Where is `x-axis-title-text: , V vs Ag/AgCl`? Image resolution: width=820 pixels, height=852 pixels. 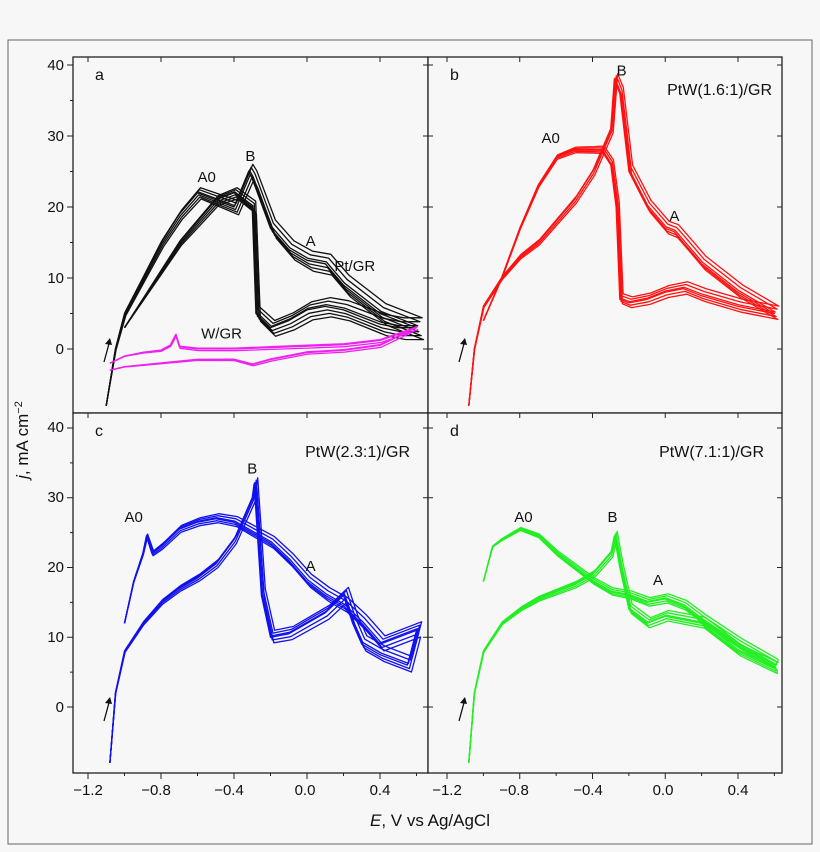 x-axis-title-text: , V vs Ag/AgCl is located at coordinates (435, 820).